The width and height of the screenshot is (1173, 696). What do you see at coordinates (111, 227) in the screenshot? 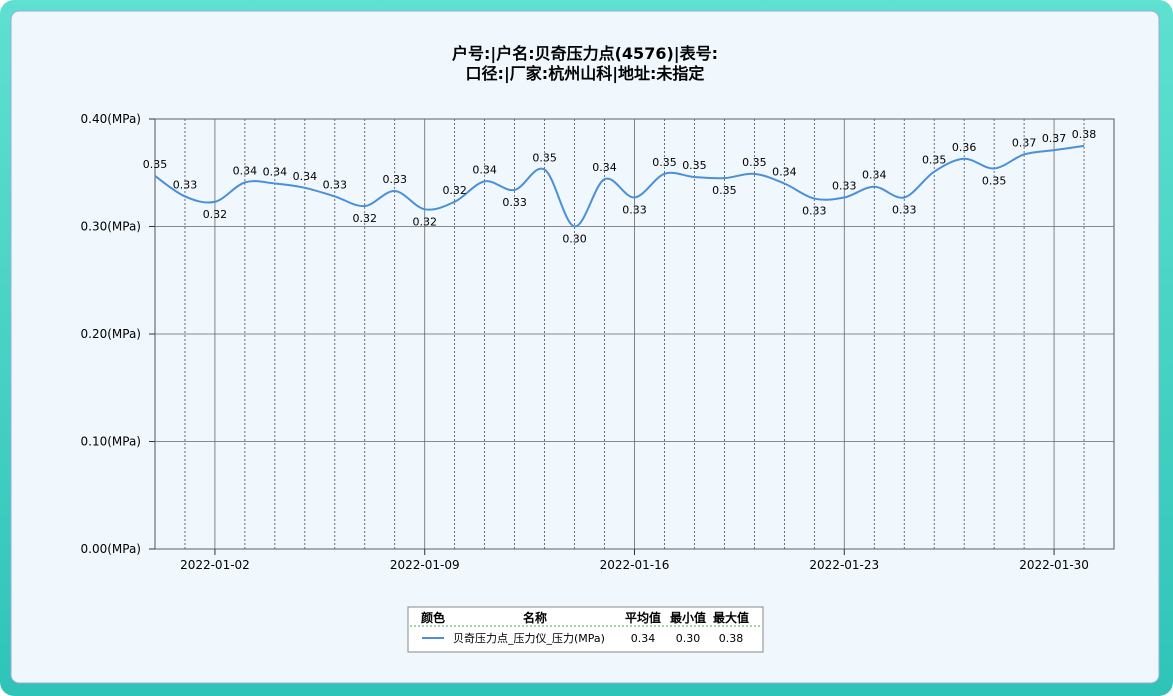
I see `y-tick-label: 0.30(MPa)` at bounding box center [111, 227].